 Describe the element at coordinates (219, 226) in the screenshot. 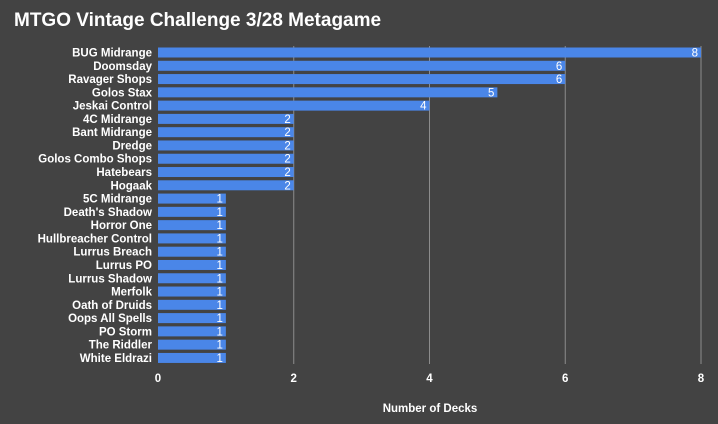

I see `data-label-horror-one: 1` at that location.